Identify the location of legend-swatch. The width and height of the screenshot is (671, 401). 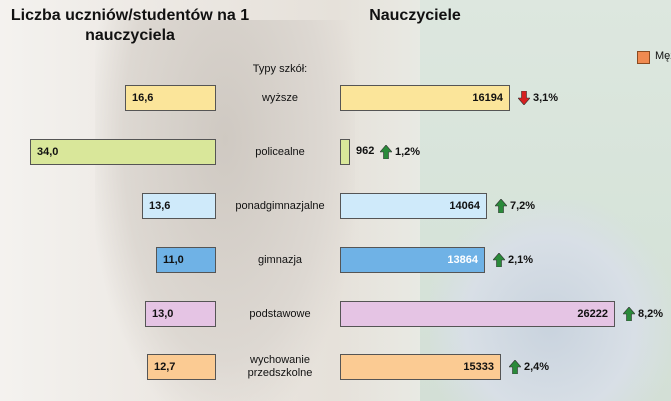
(643, 57).